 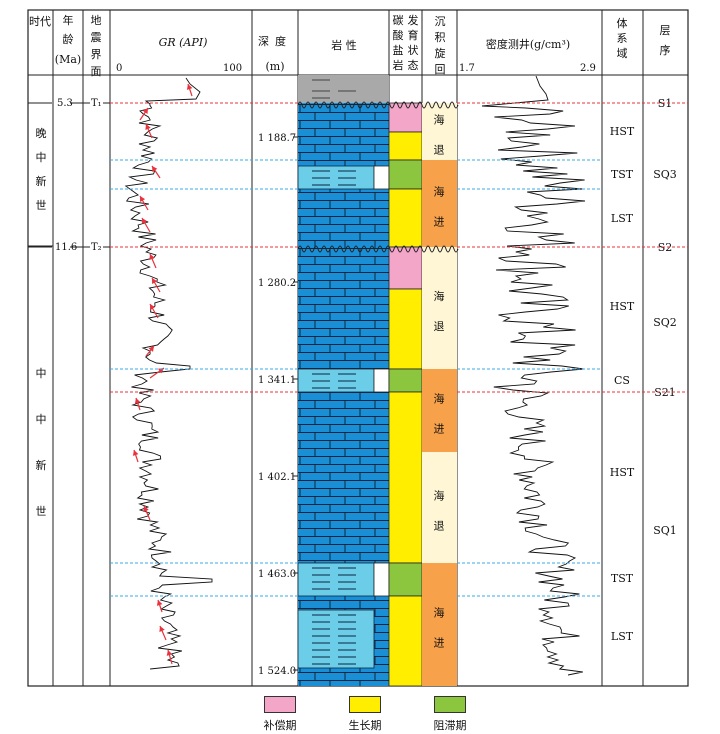 I want to click on cycle-char-4-0: 海, so click(x=439, y=496).